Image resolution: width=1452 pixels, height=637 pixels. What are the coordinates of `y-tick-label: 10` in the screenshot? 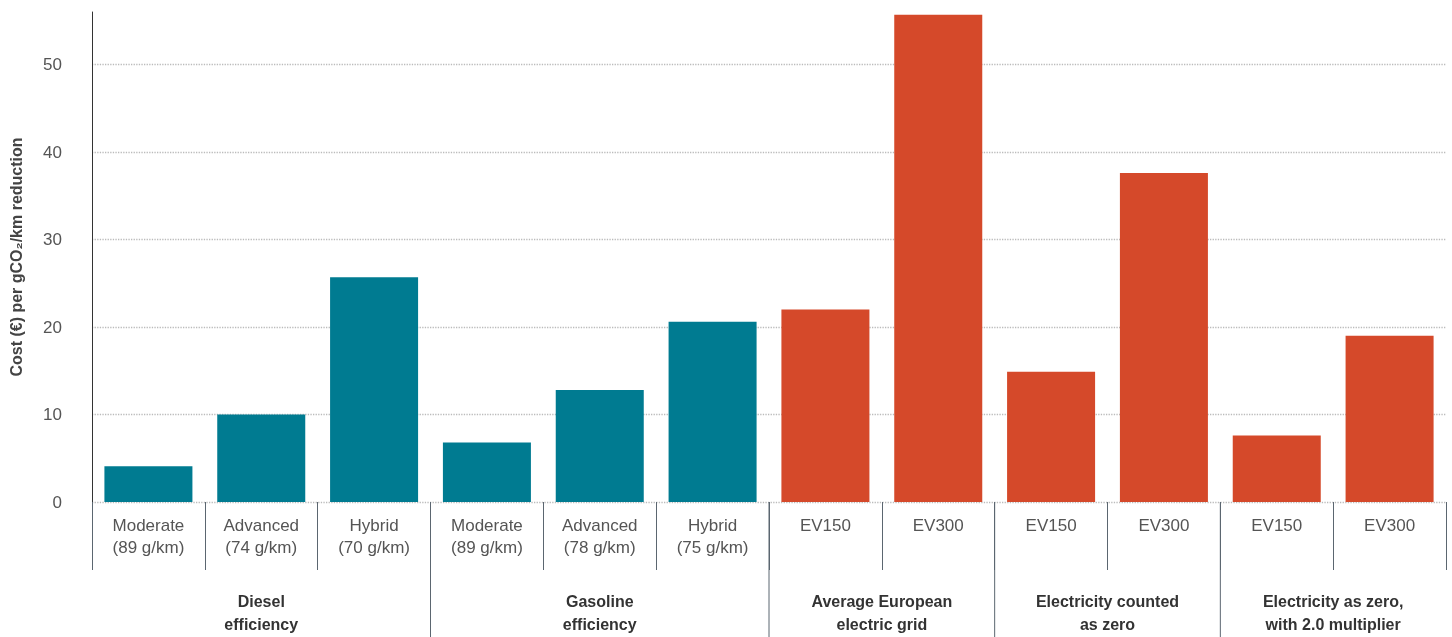 It's located at (52, 414).